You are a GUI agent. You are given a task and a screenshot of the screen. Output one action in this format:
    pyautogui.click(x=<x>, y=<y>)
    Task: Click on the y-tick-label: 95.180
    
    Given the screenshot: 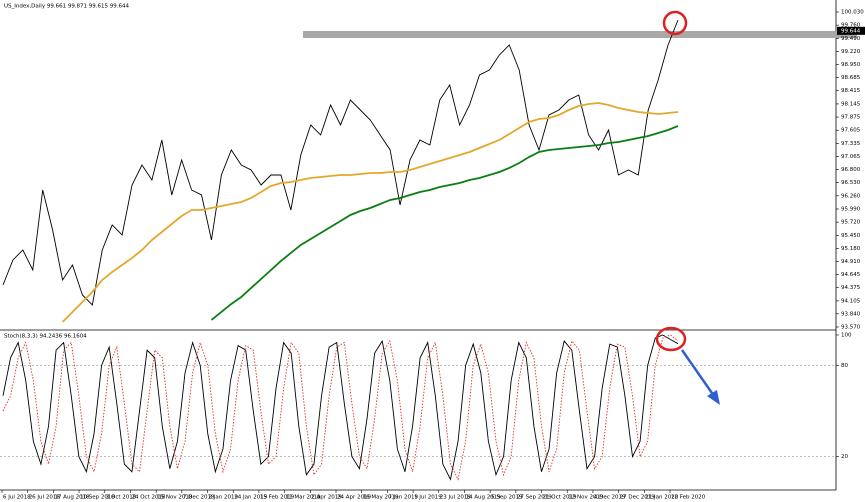 What is the action you would take?
    pyautogui.click(x=851, y=249)
    